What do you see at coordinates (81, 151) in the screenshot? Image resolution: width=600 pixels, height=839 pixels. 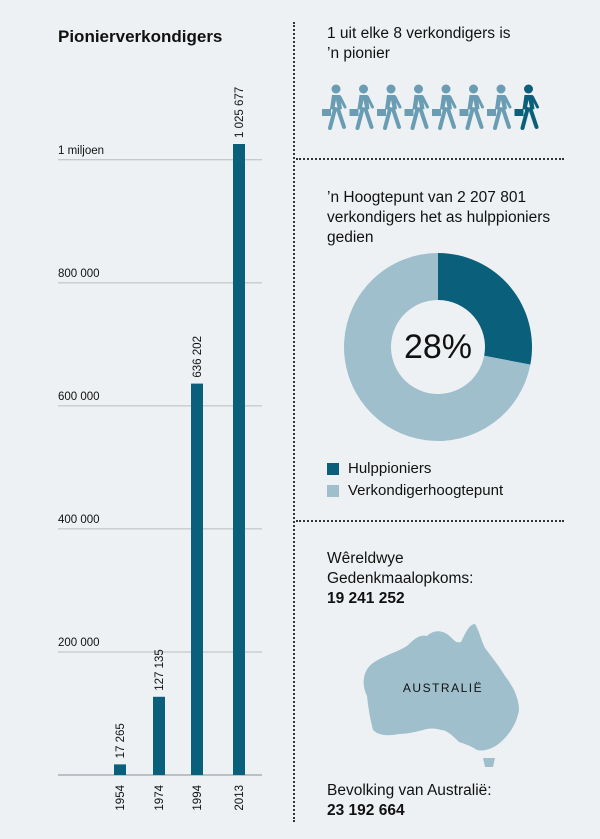 I see `y-tick-label: 1 miljoen` at bounding box center [81, 151].